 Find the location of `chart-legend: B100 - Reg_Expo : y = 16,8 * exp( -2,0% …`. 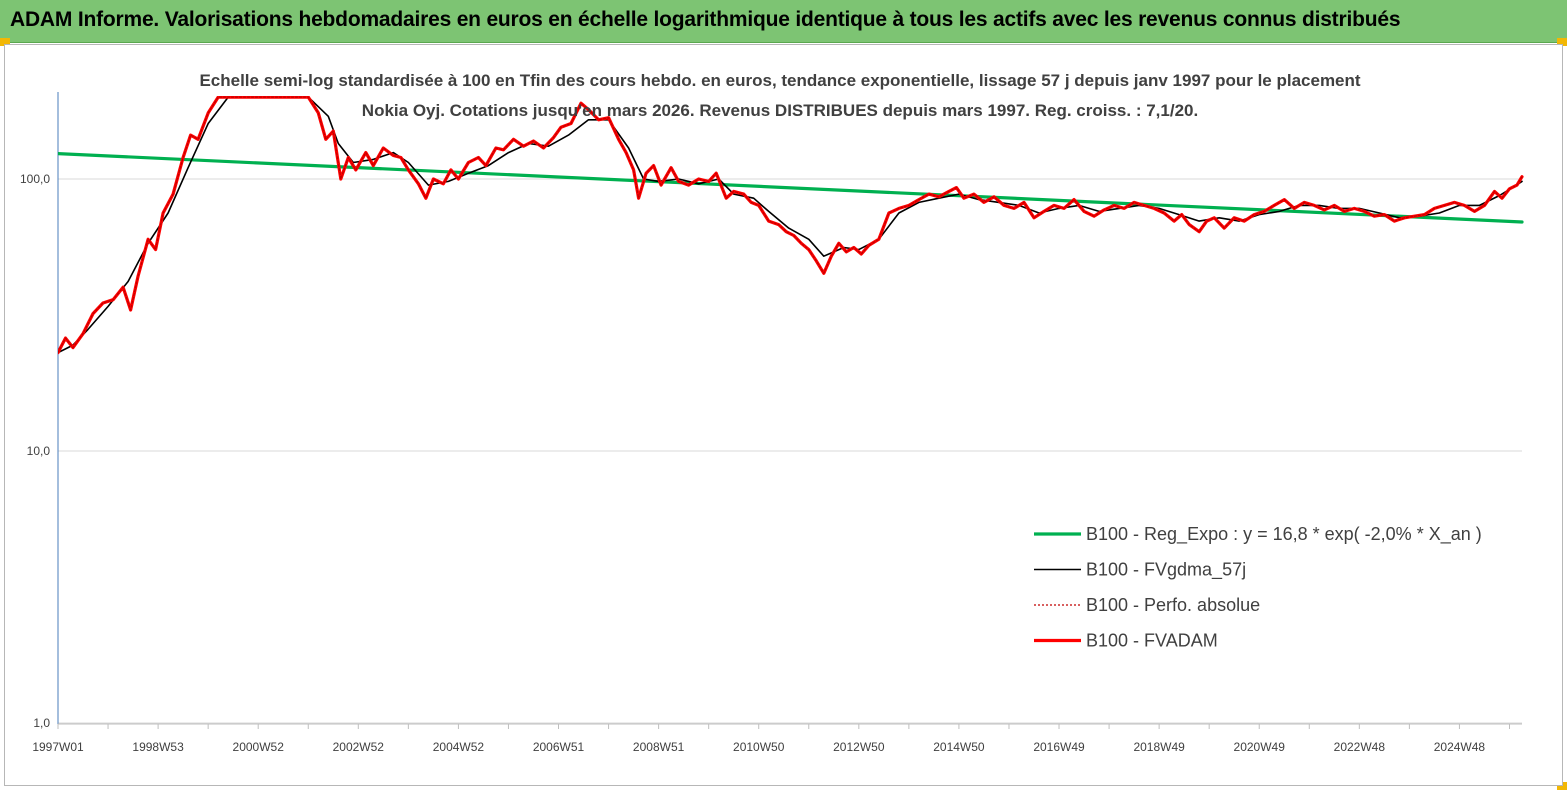

chart-legend: B100 - Reg_Expo : y = 16,8 * exp( -2,0% … is located at coordinates (1258, 587).